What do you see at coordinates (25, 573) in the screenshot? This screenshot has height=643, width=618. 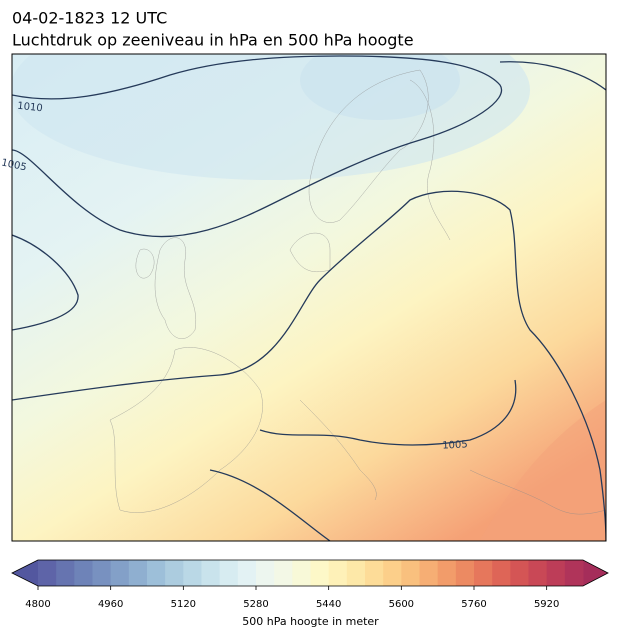 I see `colorbar-under` at bounding box center [25, 573].